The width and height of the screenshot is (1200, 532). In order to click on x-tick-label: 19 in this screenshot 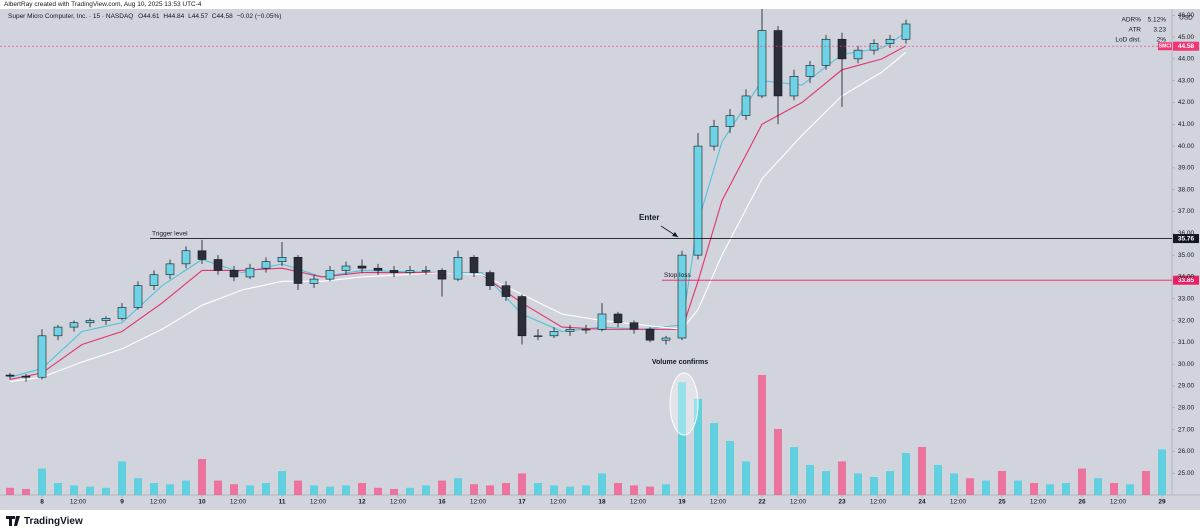, I will do `click(682, 502)`.